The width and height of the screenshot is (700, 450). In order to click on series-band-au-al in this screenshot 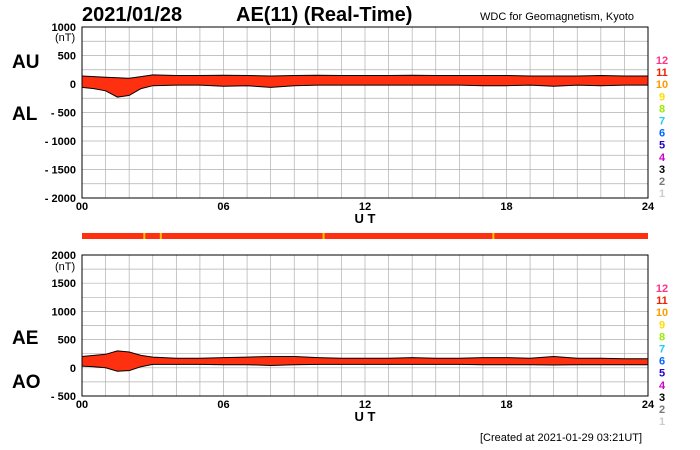, I will do `click(365, 86)`.